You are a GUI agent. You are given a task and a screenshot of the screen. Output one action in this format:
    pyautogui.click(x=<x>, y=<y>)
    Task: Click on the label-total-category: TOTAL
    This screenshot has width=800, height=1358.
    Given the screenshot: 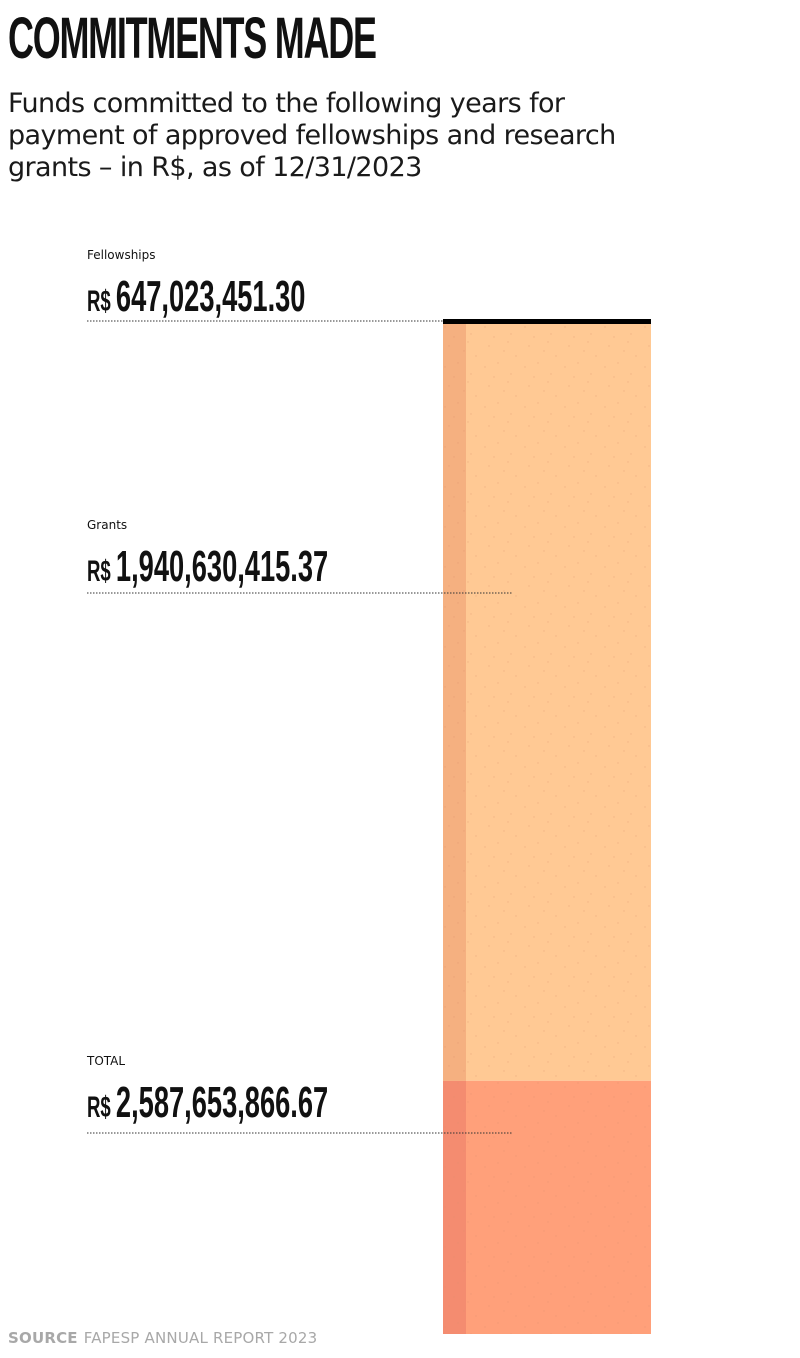 What is the action you would take?
    pyautogui.click(x=105, y=1061)
    